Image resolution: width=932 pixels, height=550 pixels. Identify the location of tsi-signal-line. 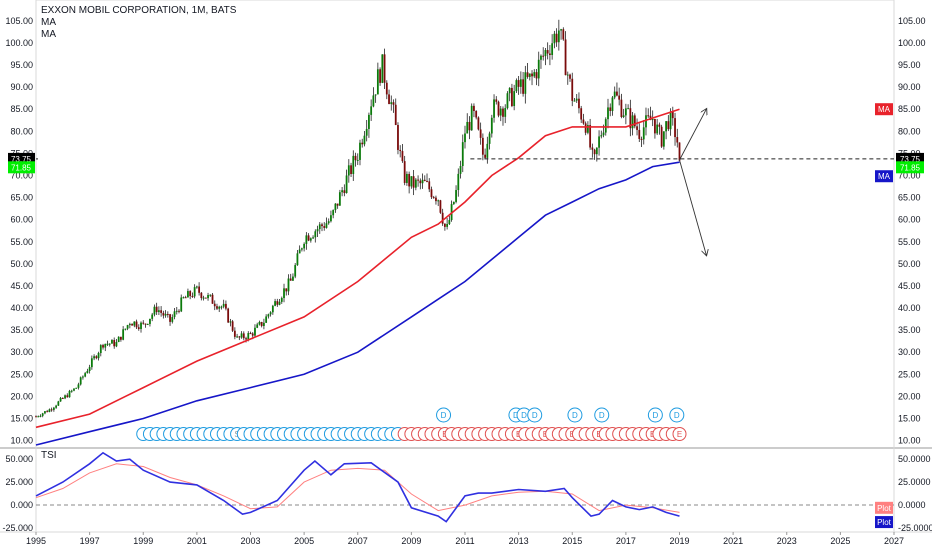
(357, 488).